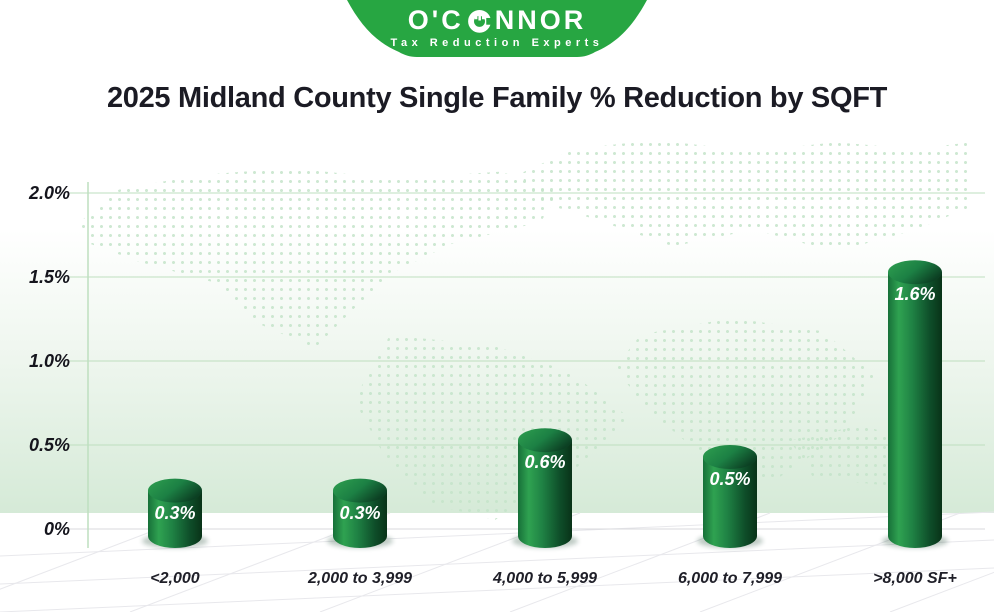  What do you see at coordinates (730, 479) in the screenshot?
I see `bar-value-label: 0.5%` at bounding box center [730, 479].